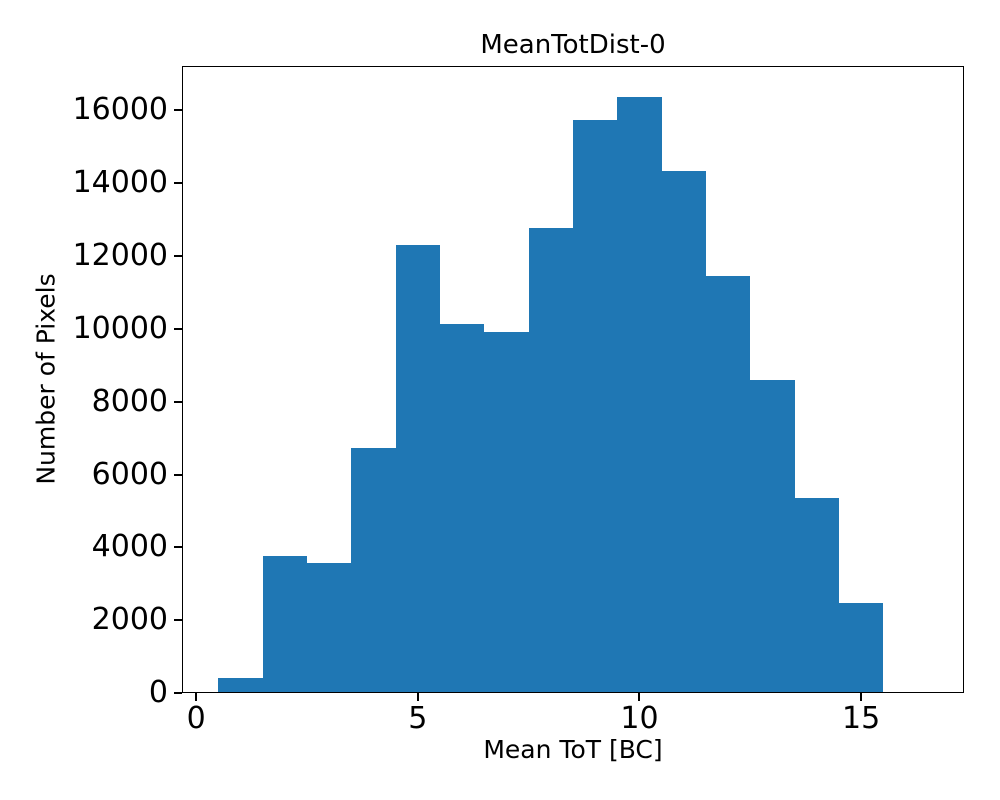 This screenshot has width=1000, height=800. What do you see at coordinates (639, 718) in the screenshot?
I see `x-tick-label: 10` at bounding box center [639, 718].